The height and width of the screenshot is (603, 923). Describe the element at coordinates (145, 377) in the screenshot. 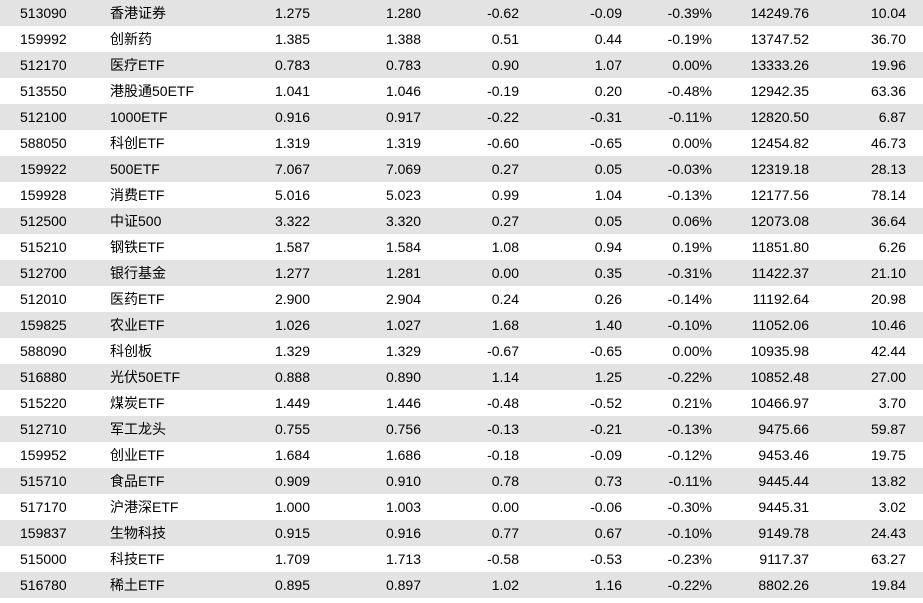

I see `fund-name-cell: 光伏50ETF` at that location.